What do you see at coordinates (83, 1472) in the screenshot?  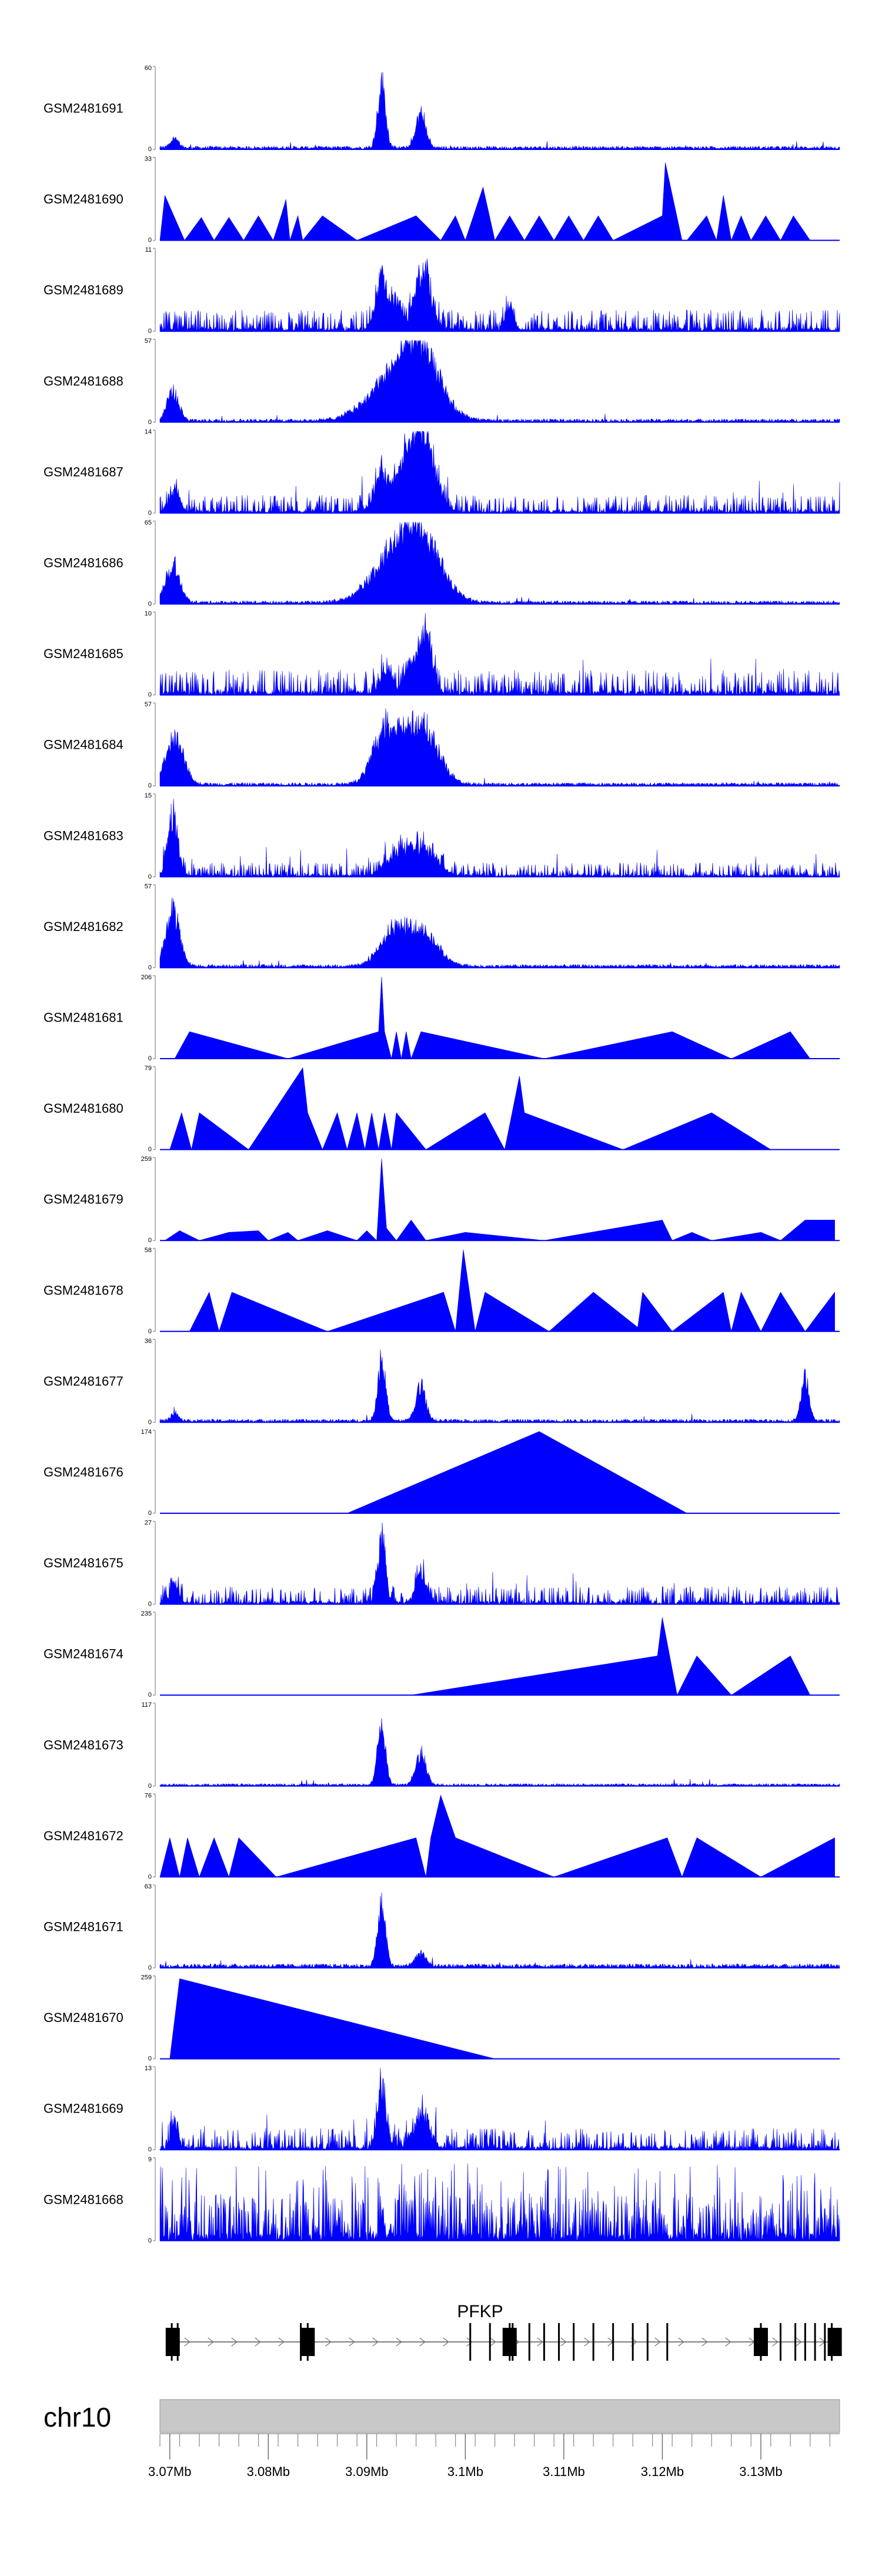 I see `track-label: GSM2481676` at bounding box center [83, 1472].